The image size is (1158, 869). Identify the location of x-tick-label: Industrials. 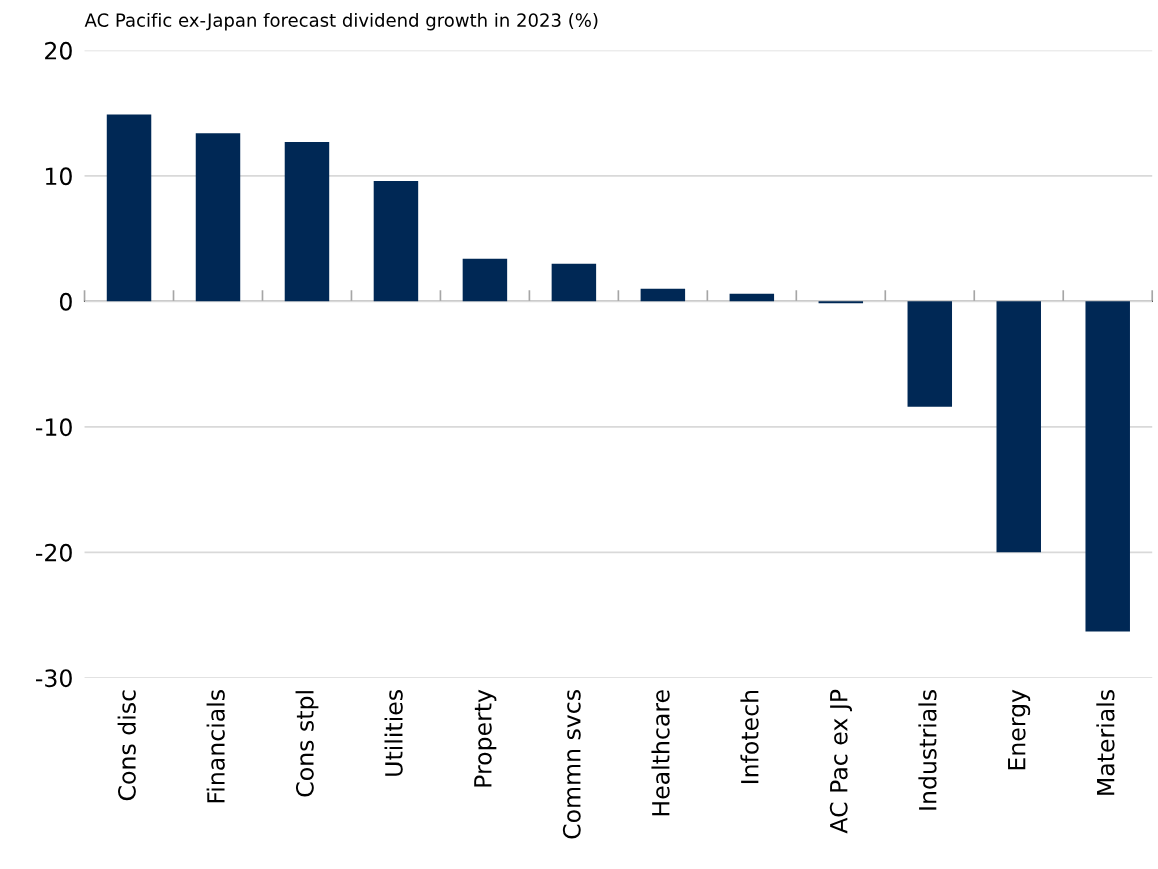
(927, 750).